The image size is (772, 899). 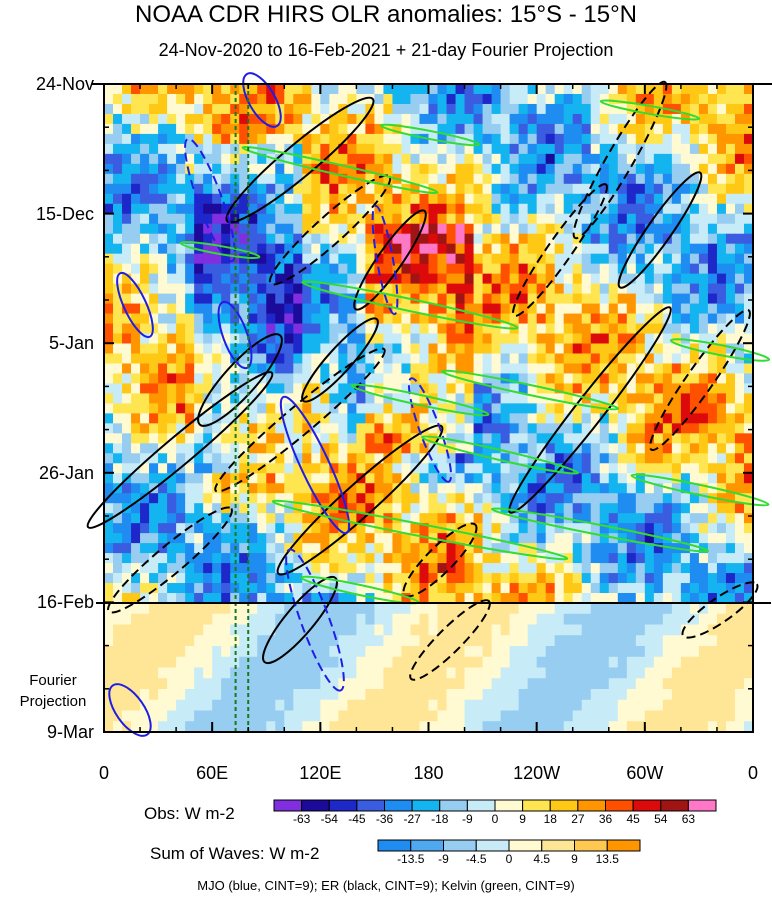 What do you see at coordinates (301, 819) in the screenshot?
I see `obs-colorbar-tick-label: -63` at bounding box center [301, 819].